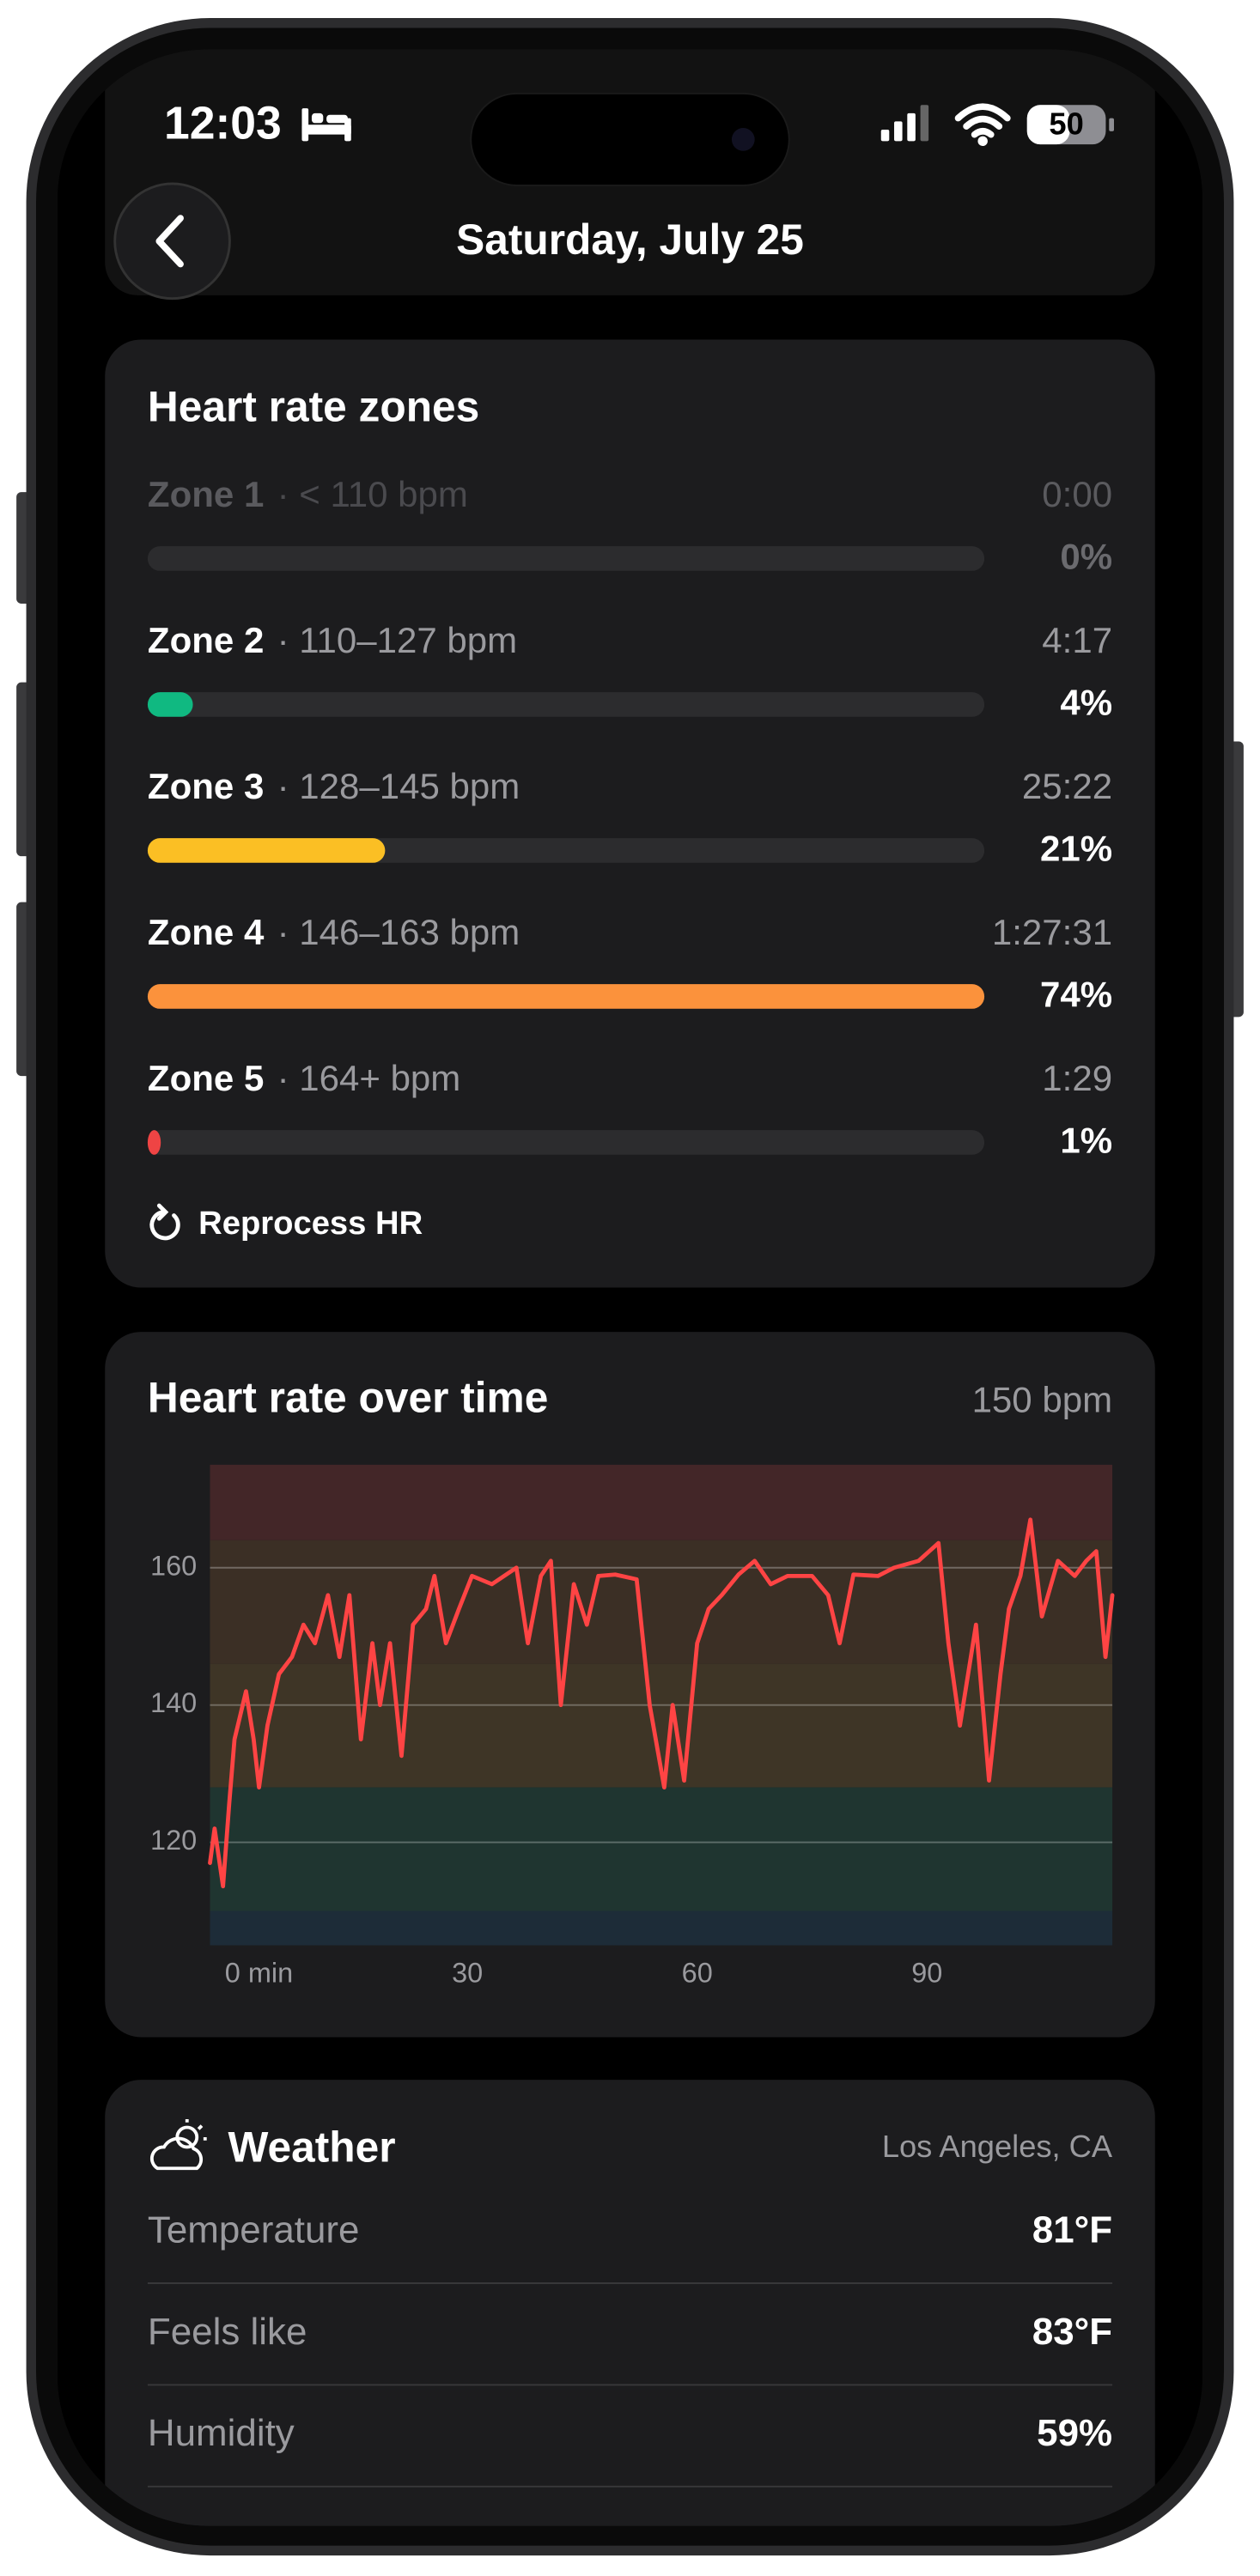  Describe the element at coordinates (312, 2147) in the screenshot. I see `weather-title: Weather` at that location.